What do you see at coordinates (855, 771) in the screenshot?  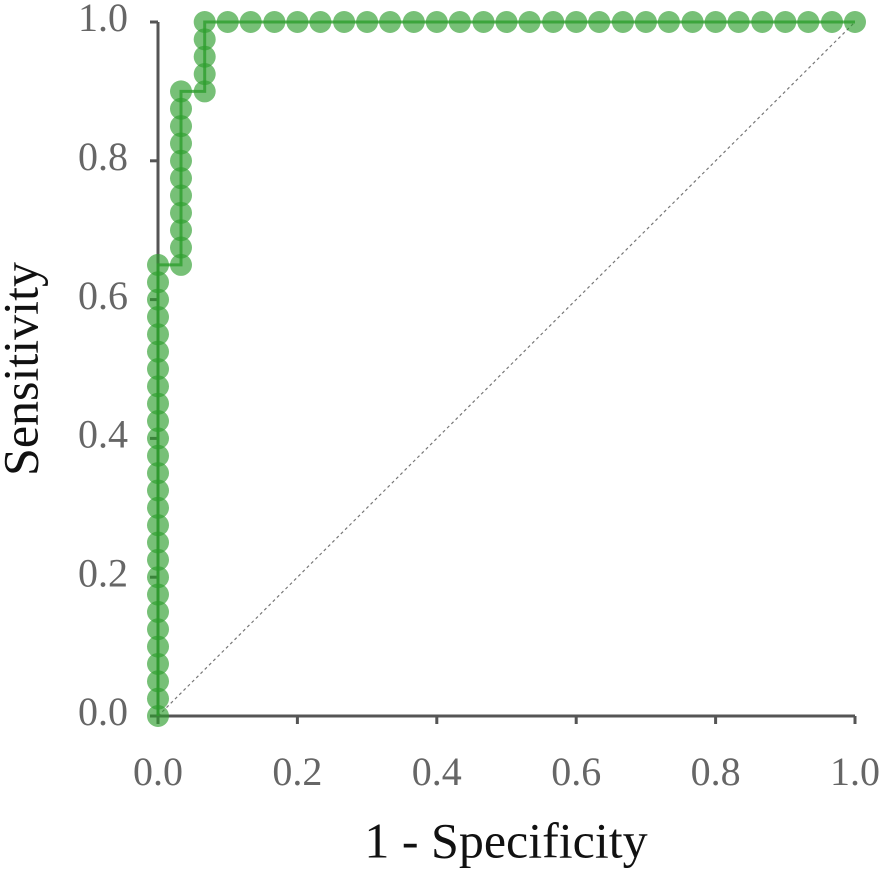 I see `x-tick-label: 1.0` at bounding box center [855, 771].